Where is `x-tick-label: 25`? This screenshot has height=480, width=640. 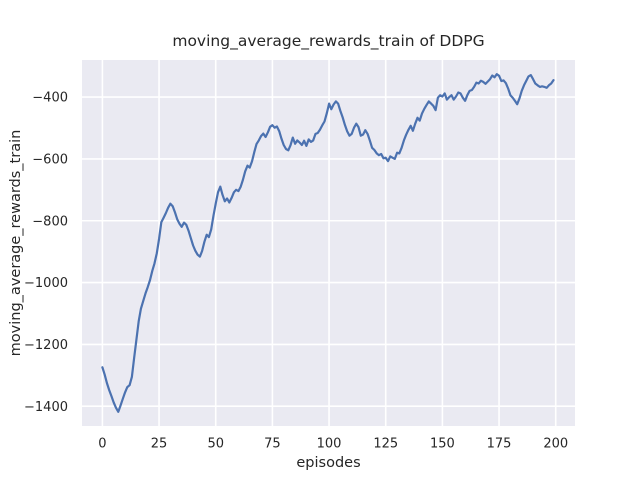 x-tick-label: 25 is located at coordinates (159, 444).